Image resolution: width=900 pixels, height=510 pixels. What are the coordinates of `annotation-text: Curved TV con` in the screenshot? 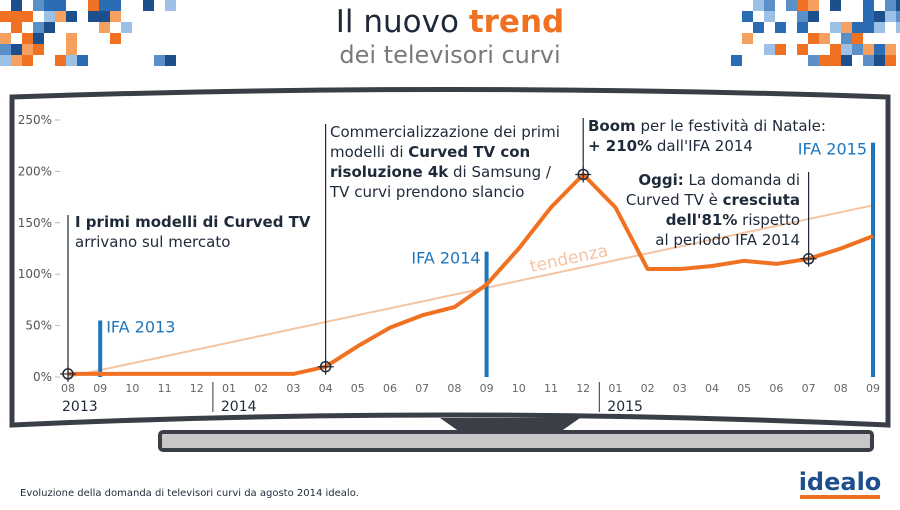 It's located at (469, 152).